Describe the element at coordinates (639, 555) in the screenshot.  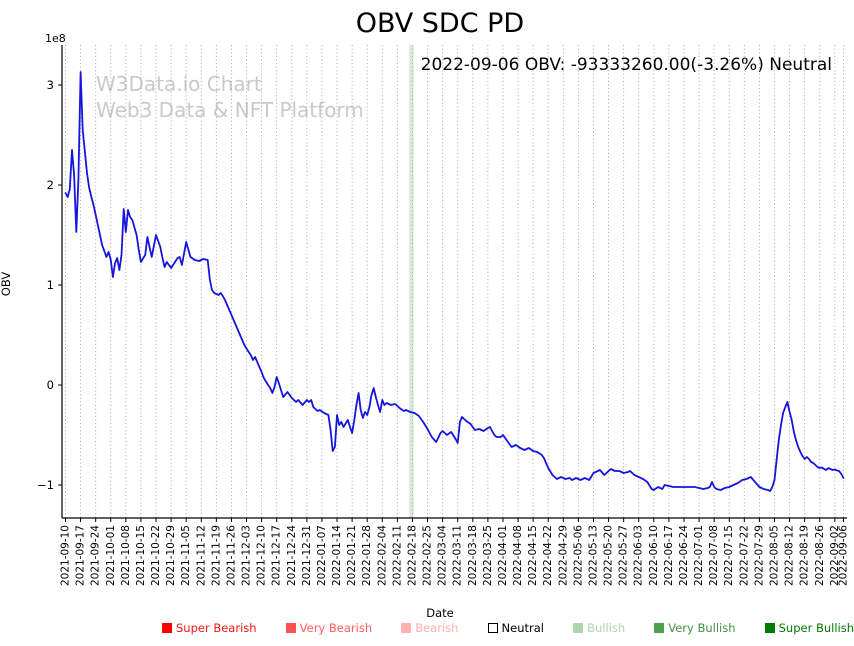
I see `x-tick-label: 2022-06-03` at that location.